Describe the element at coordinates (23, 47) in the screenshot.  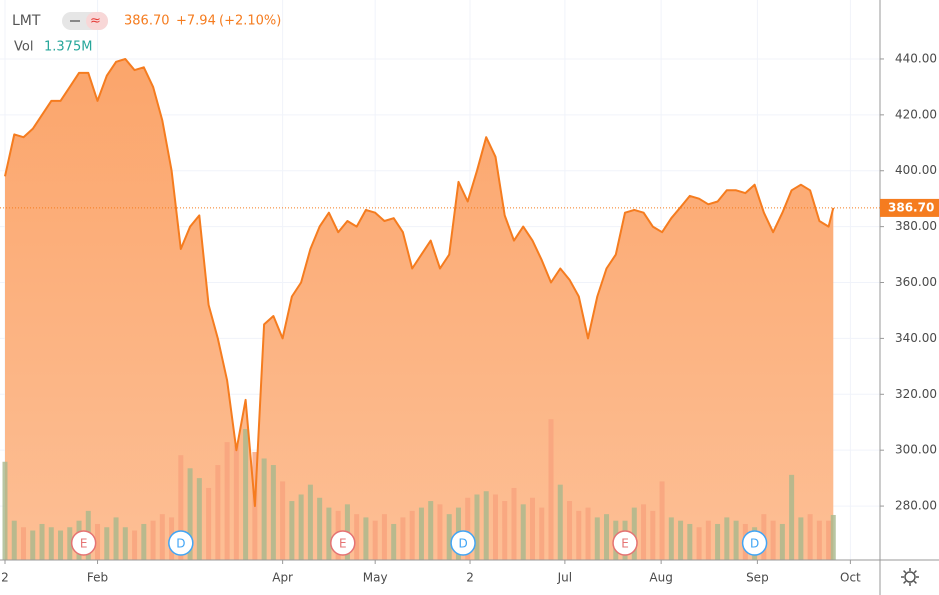
I see `vol-label: Vol` at that location.